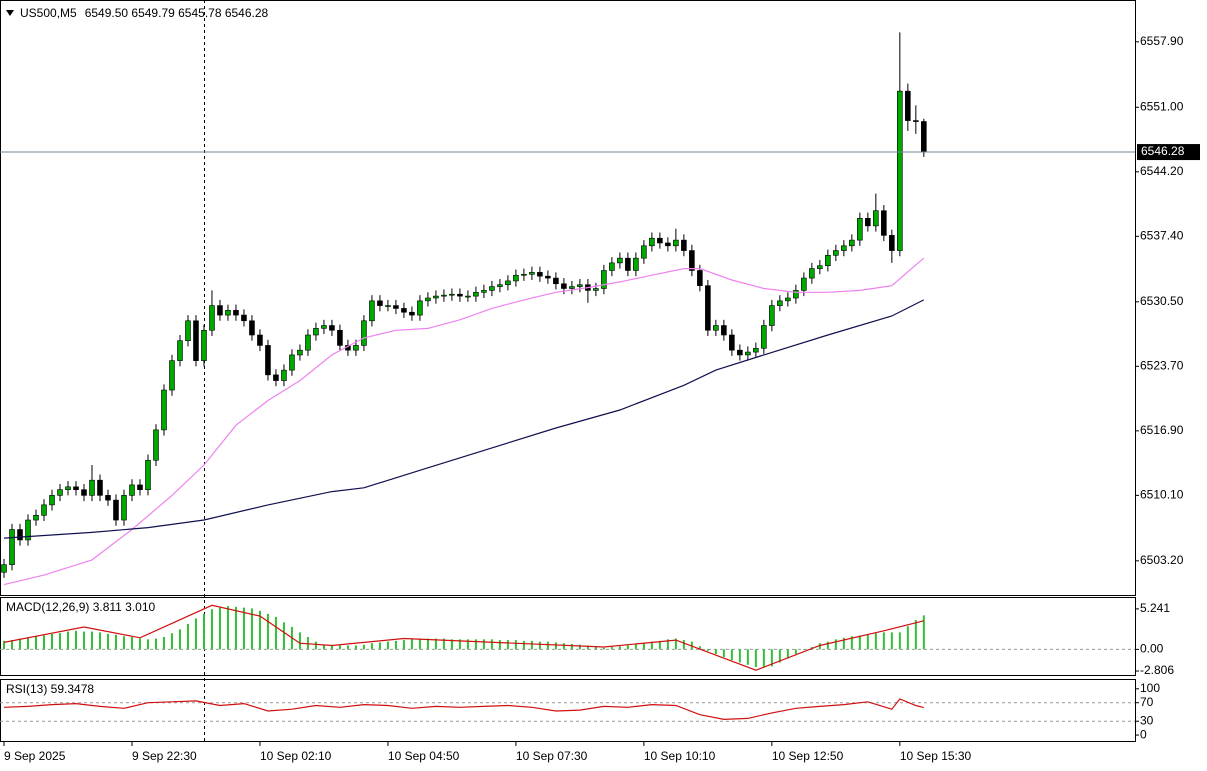 Image resolution: width=1207 pixels, height=771 pixels. I want to click on y-tick-label: 6537.40, so click(1162, 235).